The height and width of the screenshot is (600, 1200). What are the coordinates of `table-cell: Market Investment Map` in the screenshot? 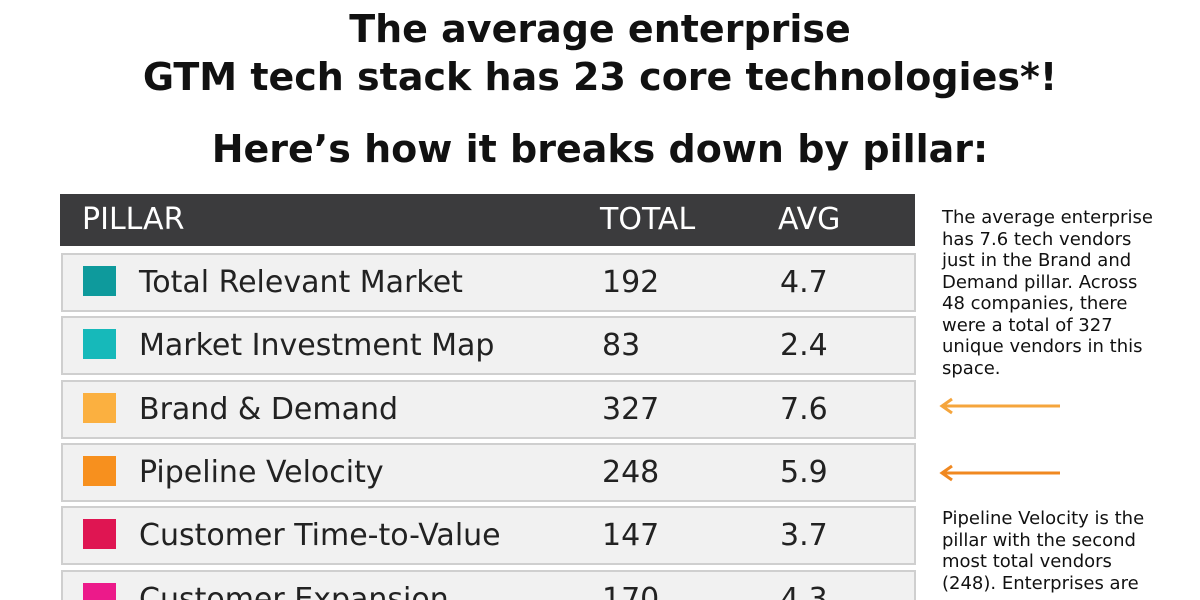 It's located at (317, 346).